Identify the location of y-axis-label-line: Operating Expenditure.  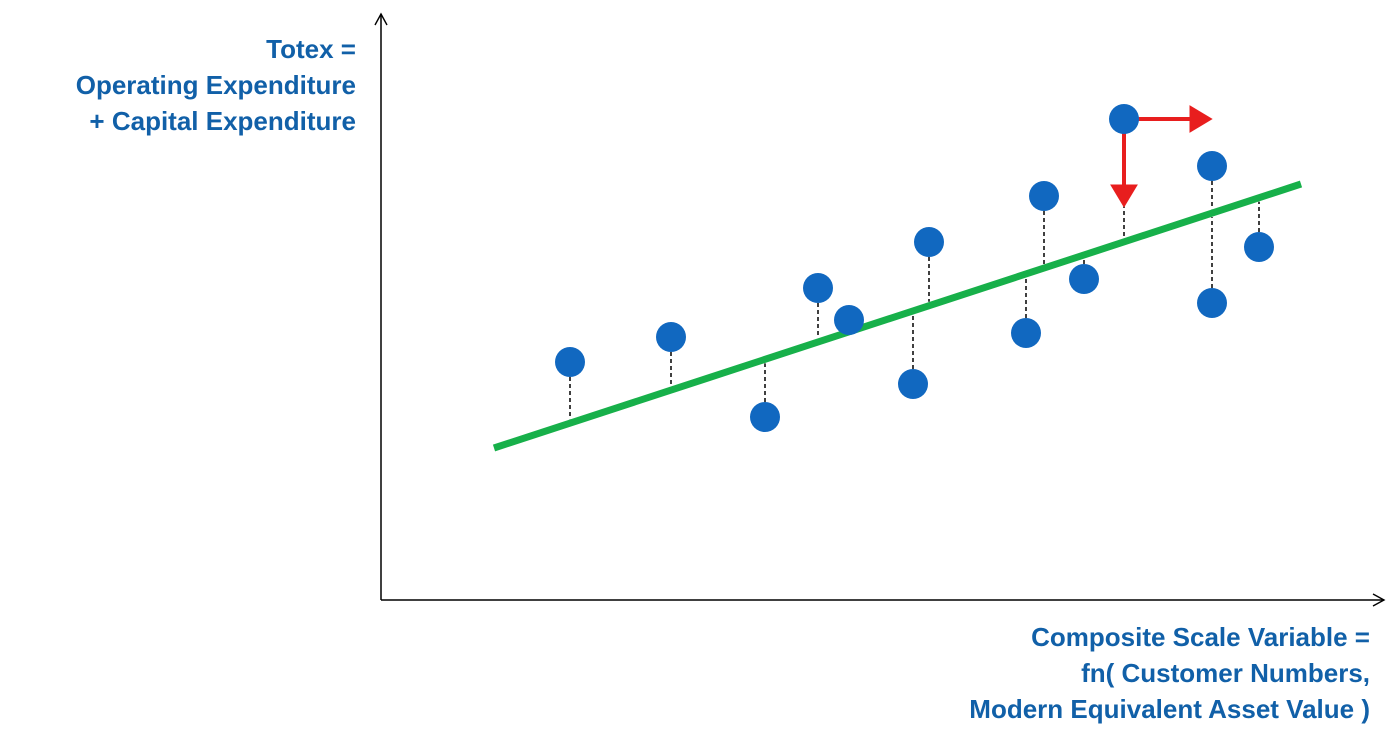
(215, 85).